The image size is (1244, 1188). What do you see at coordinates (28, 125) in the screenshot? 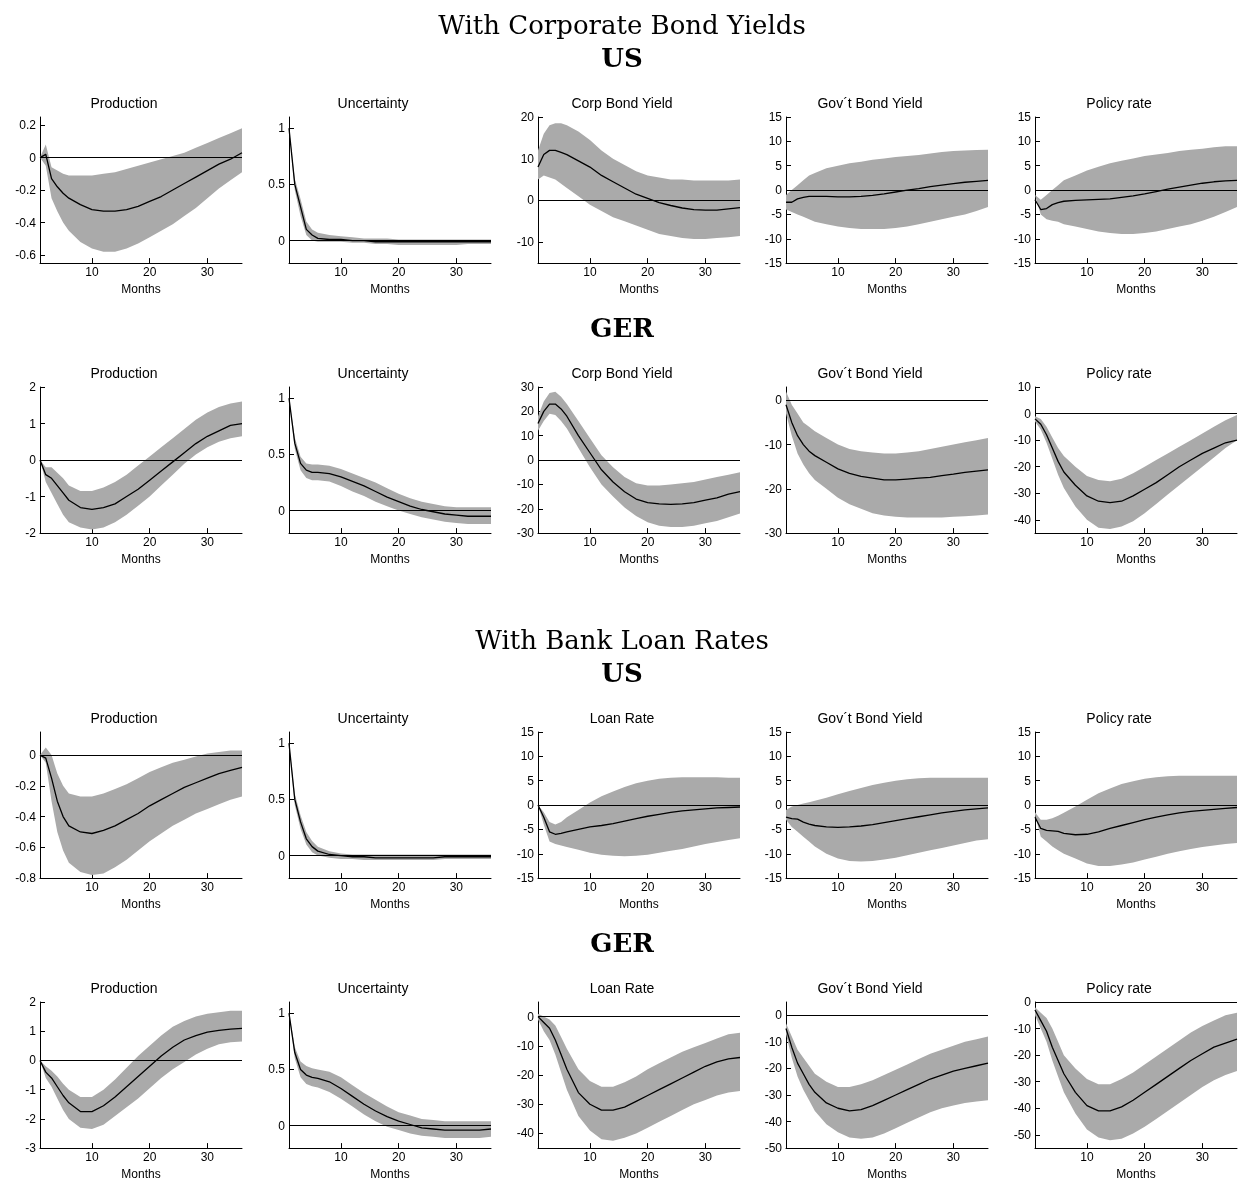
I see `y-tick-label: 0.2` at bounding box center [28, 125].